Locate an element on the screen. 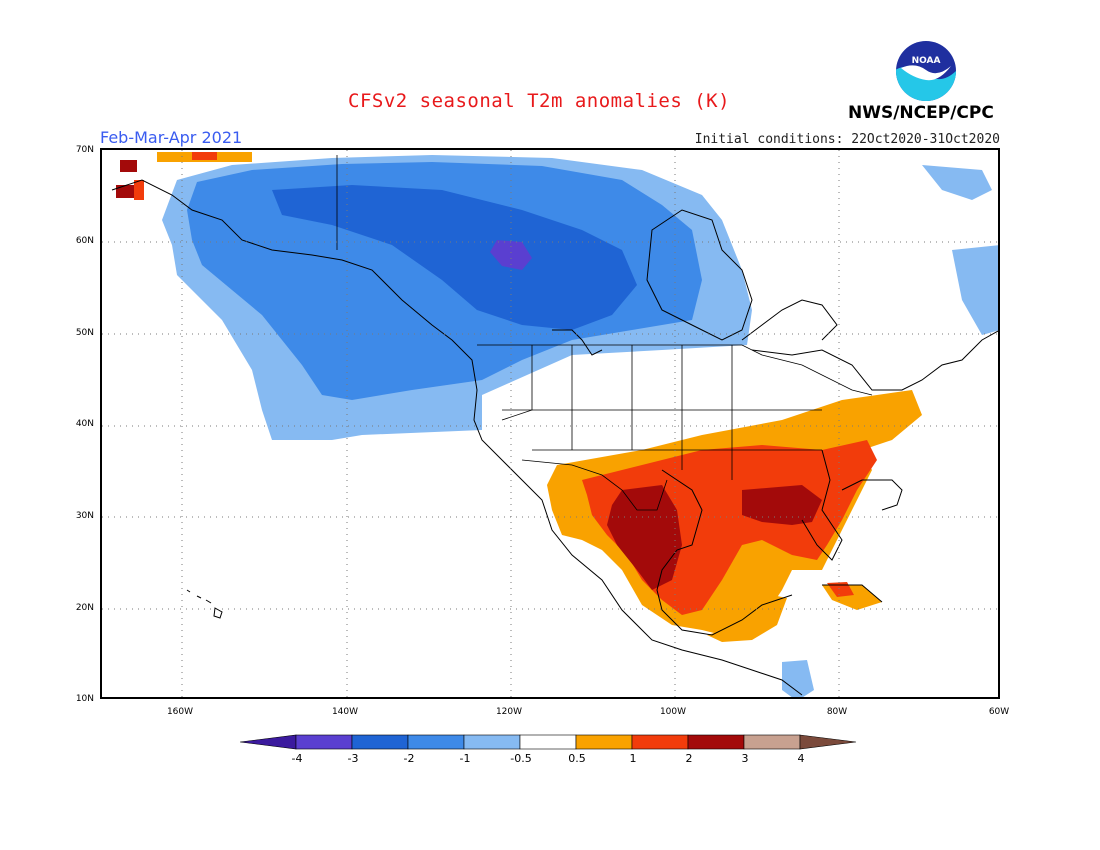 This screenshot has width=1100, height=850. colorbar-label: 4 is located at coordinates (801, 758).